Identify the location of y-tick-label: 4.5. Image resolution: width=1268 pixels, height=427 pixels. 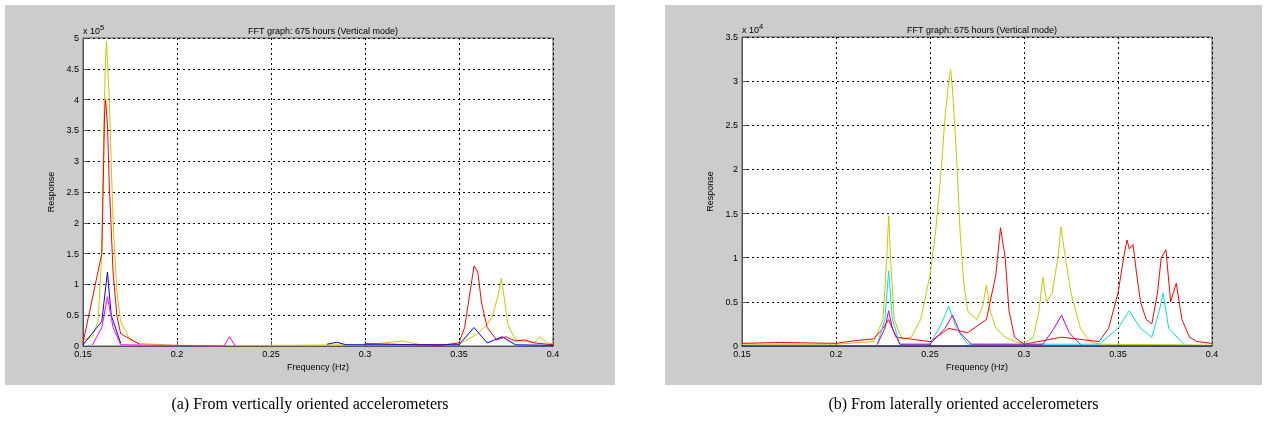
(72, 68).